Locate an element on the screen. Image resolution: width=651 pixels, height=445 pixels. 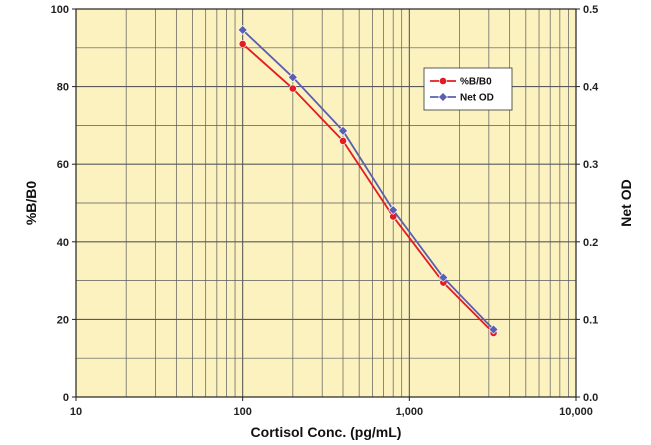
y2-axis-title: Net OD is located at coordinates (626, 202).